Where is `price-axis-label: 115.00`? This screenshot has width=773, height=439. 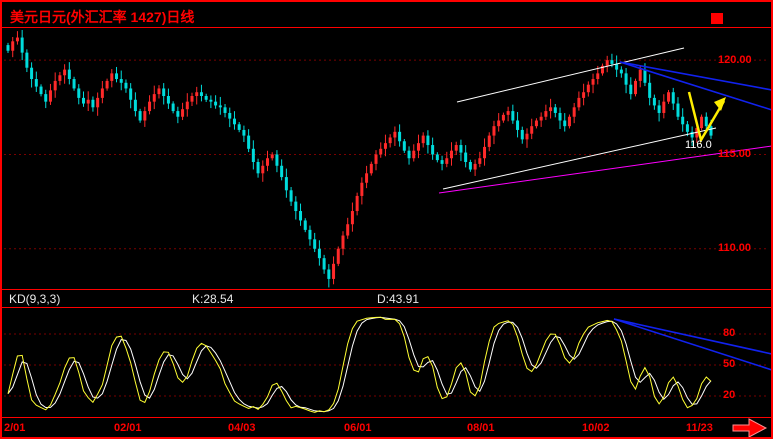
price-axis-label: 115.00 is located at coordinates (735, 154).